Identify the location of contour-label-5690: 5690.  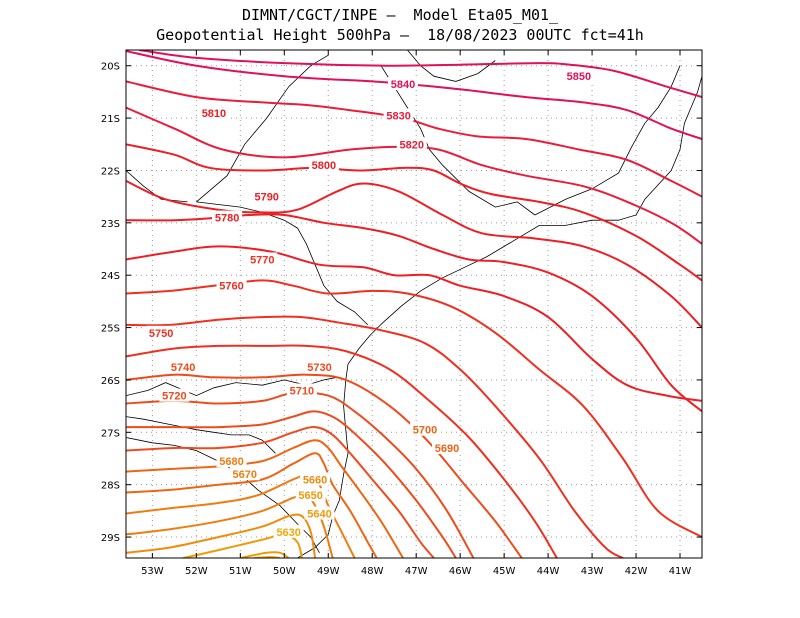
(447, 449).